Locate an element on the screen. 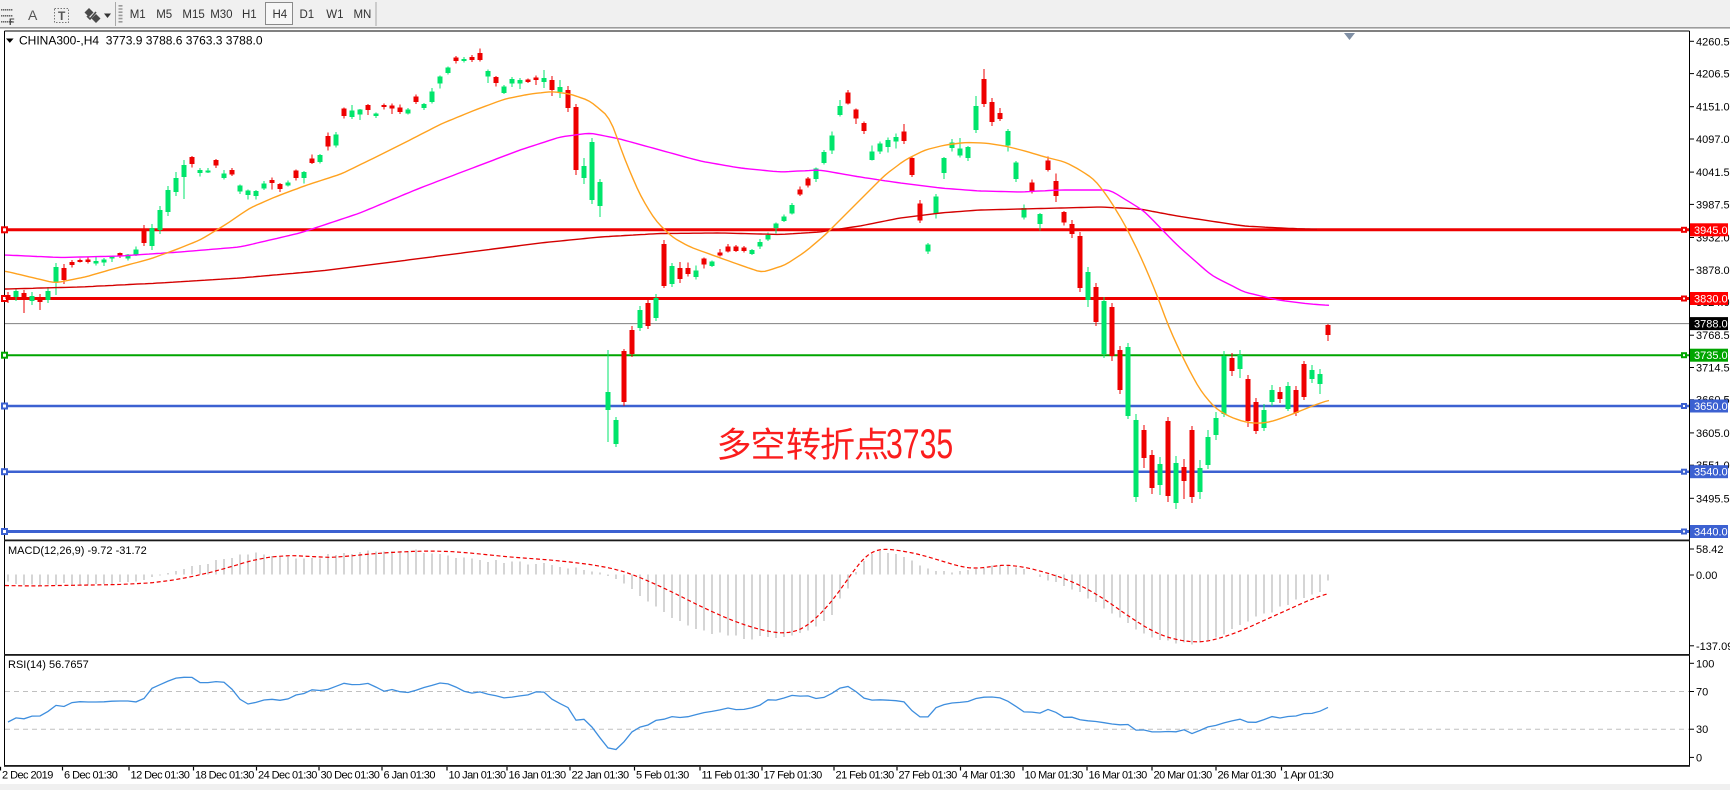  svg-text: F is located at coordinates (12, 22).